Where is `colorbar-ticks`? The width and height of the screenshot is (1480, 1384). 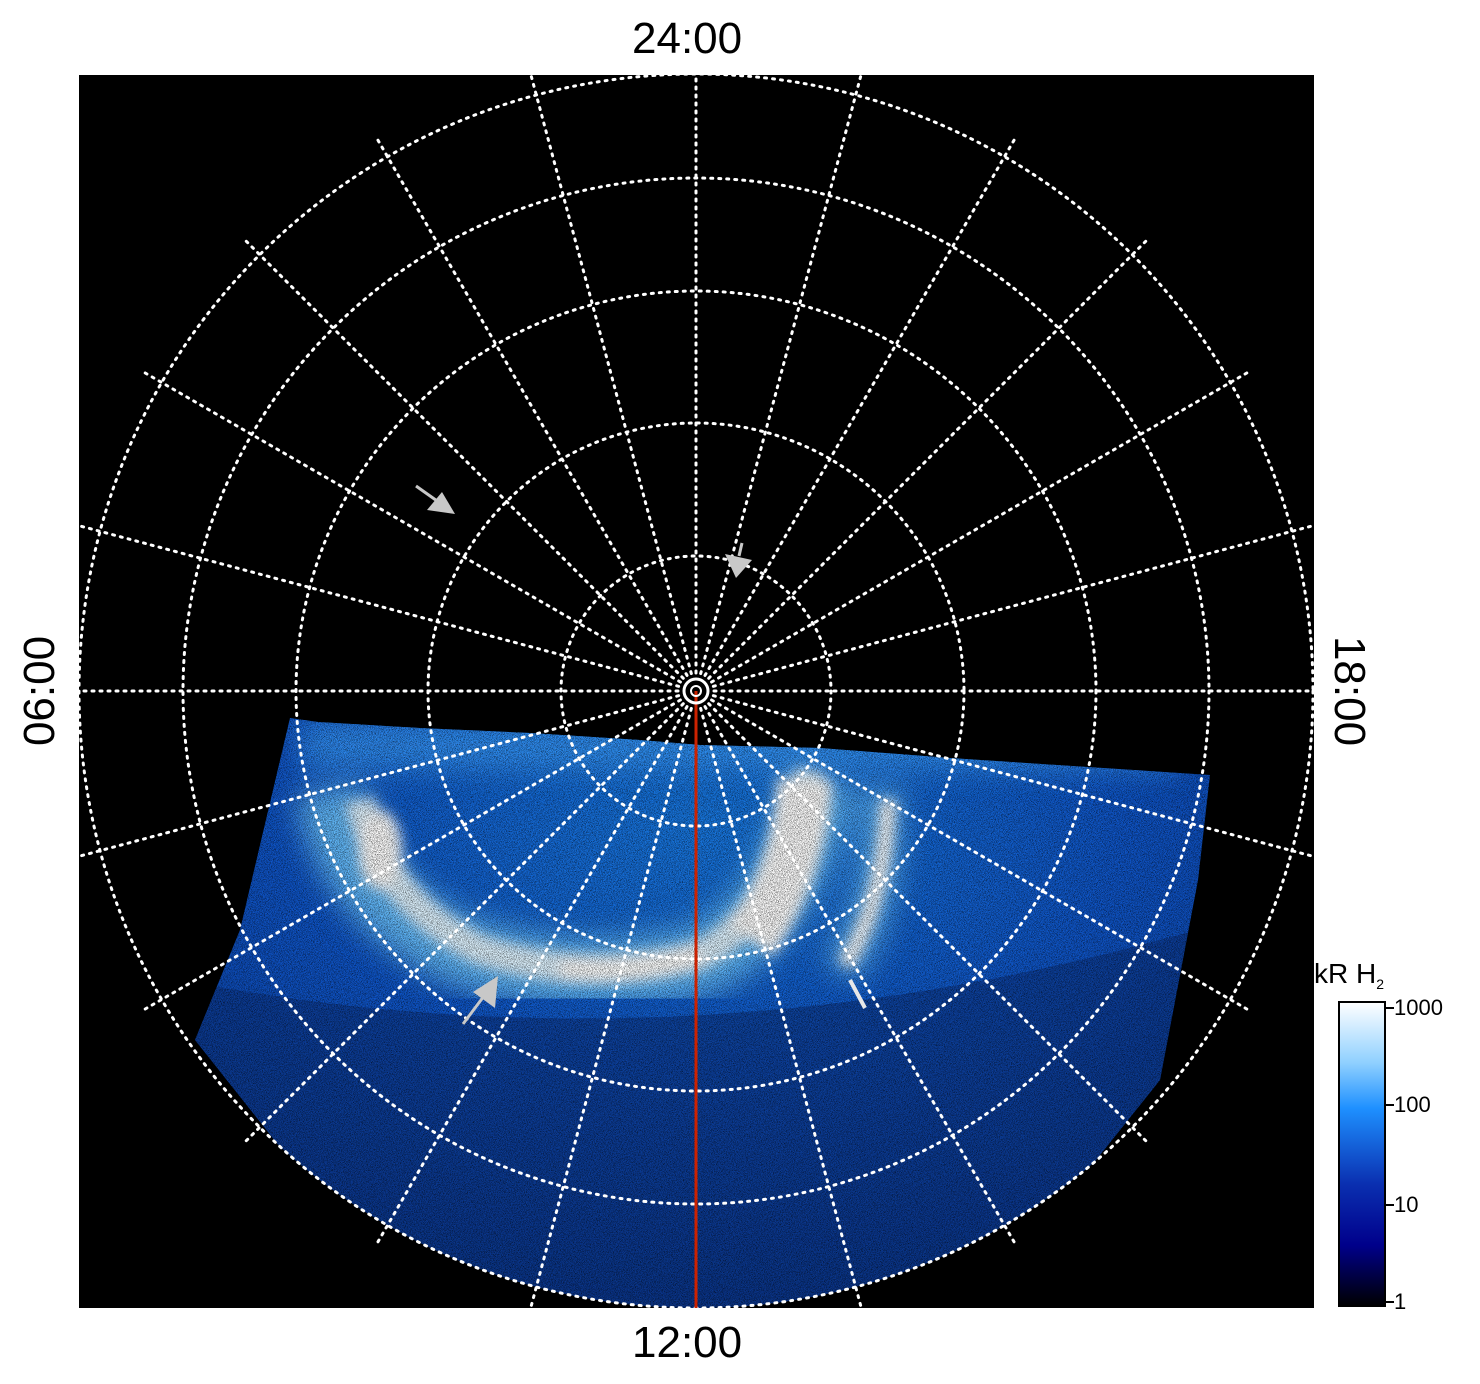
colorbar-ticks is located at coordinates (1389, 1155).